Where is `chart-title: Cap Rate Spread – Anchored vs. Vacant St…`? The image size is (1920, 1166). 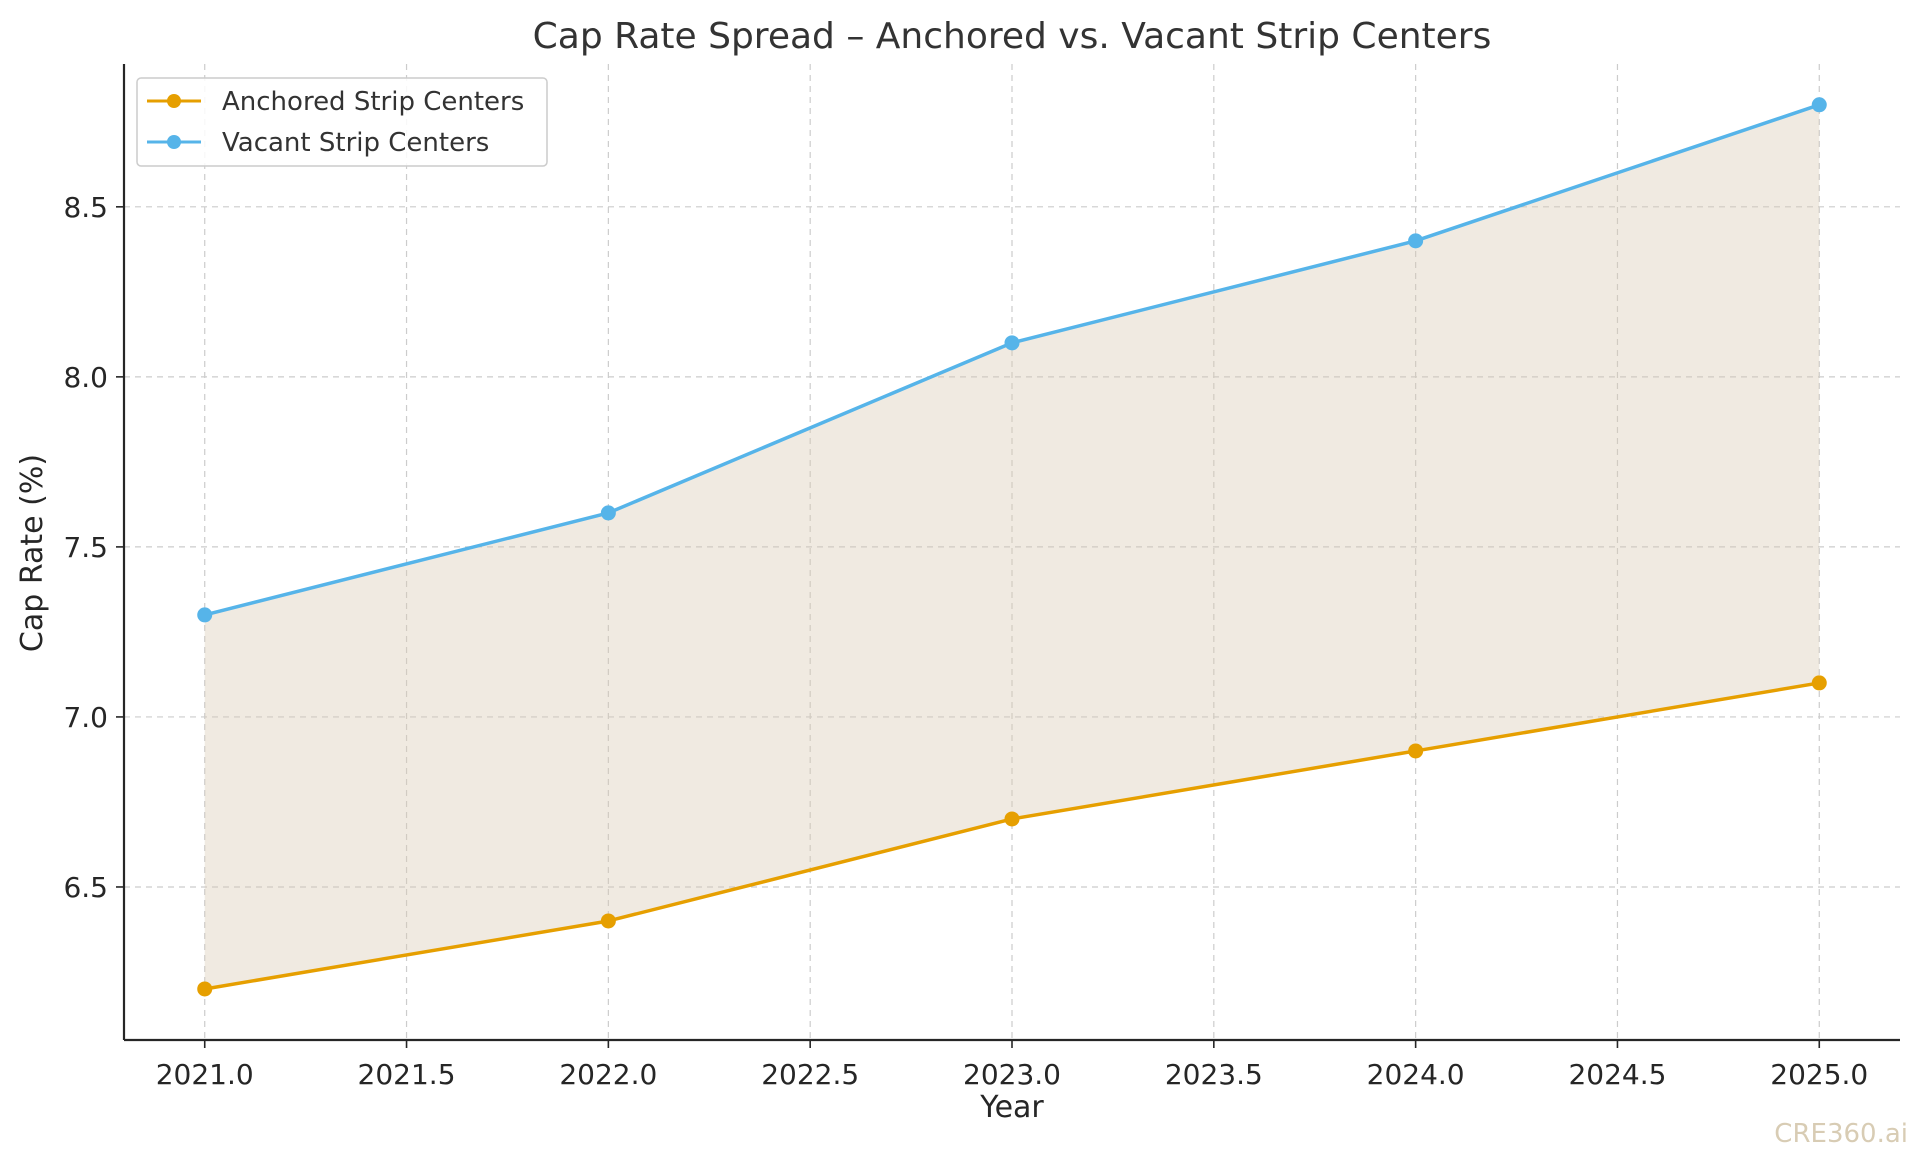
chart-title: Cap Rate Spread – Anchored vs. Vacant St… is located at coordinates (1012, 36).